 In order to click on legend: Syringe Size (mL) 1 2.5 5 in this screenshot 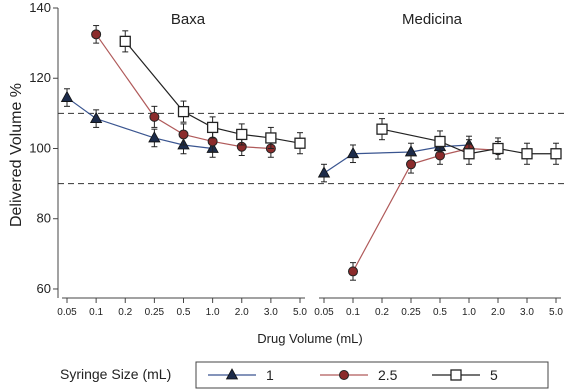, I will do `click(304, 375)`.